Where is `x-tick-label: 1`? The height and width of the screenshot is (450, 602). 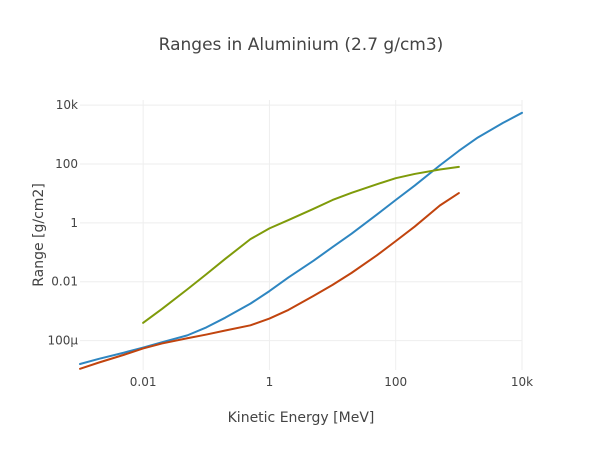 x-tick-label: 1 is located at coordinates (270, 382).